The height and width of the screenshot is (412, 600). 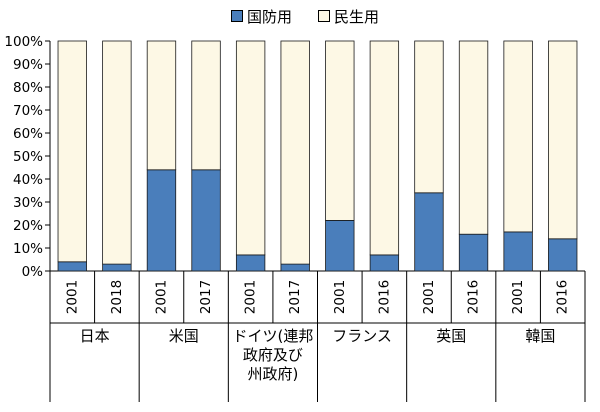 I want to click on y-tick-label: 50%, so click(x=28, y=157).